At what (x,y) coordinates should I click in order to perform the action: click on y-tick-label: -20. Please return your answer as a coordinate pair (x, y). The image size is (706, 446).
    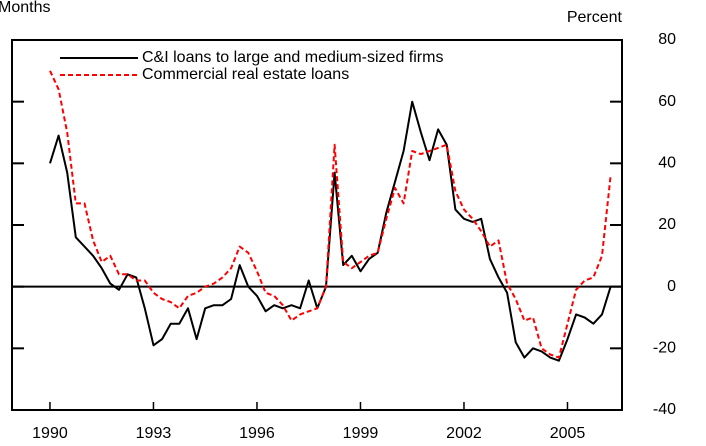
    Looking at the image, I should click on (664, 348).